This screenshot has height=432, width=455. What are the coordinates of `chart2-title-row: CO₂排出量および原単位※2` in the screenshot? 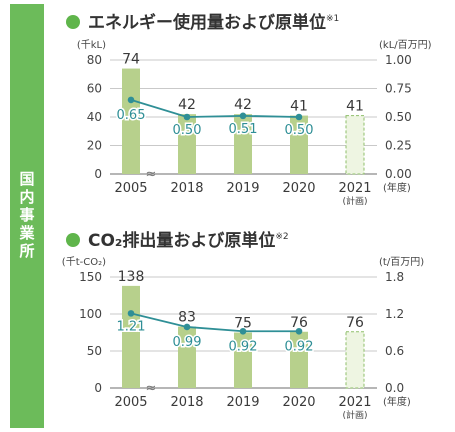 It's located at (177, 238).